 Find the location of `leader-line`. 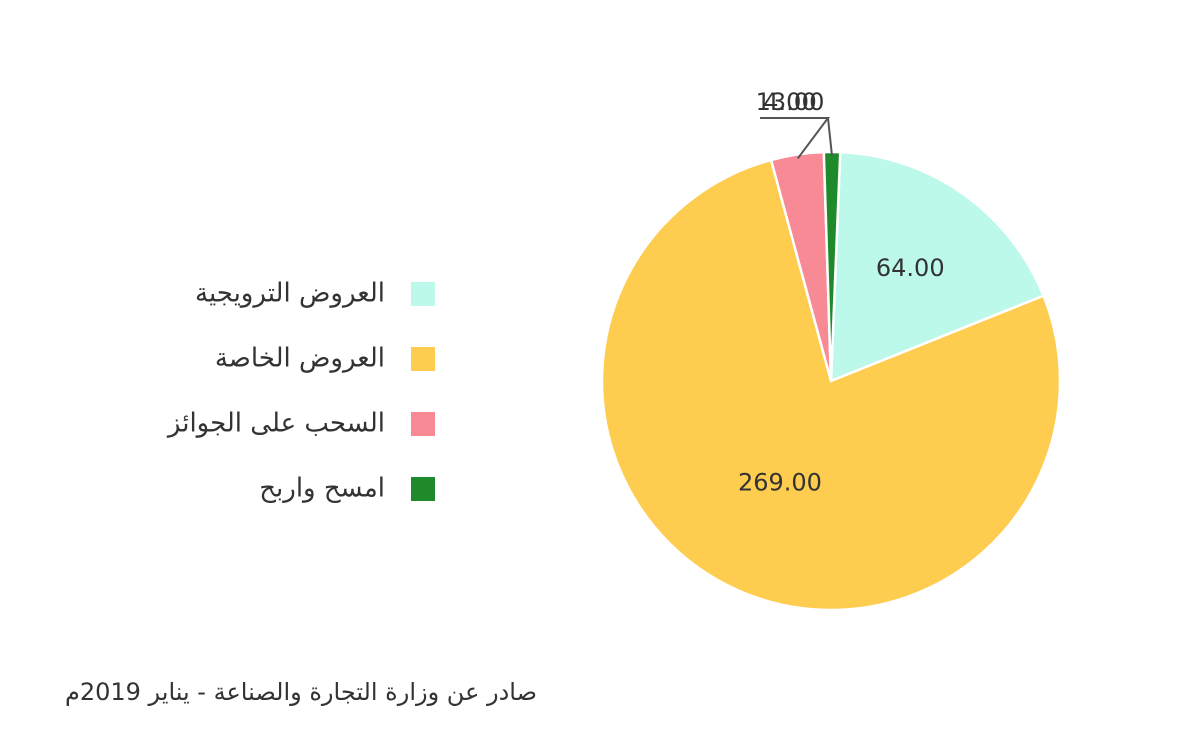

leader-line is located at coordinates (797, 137).